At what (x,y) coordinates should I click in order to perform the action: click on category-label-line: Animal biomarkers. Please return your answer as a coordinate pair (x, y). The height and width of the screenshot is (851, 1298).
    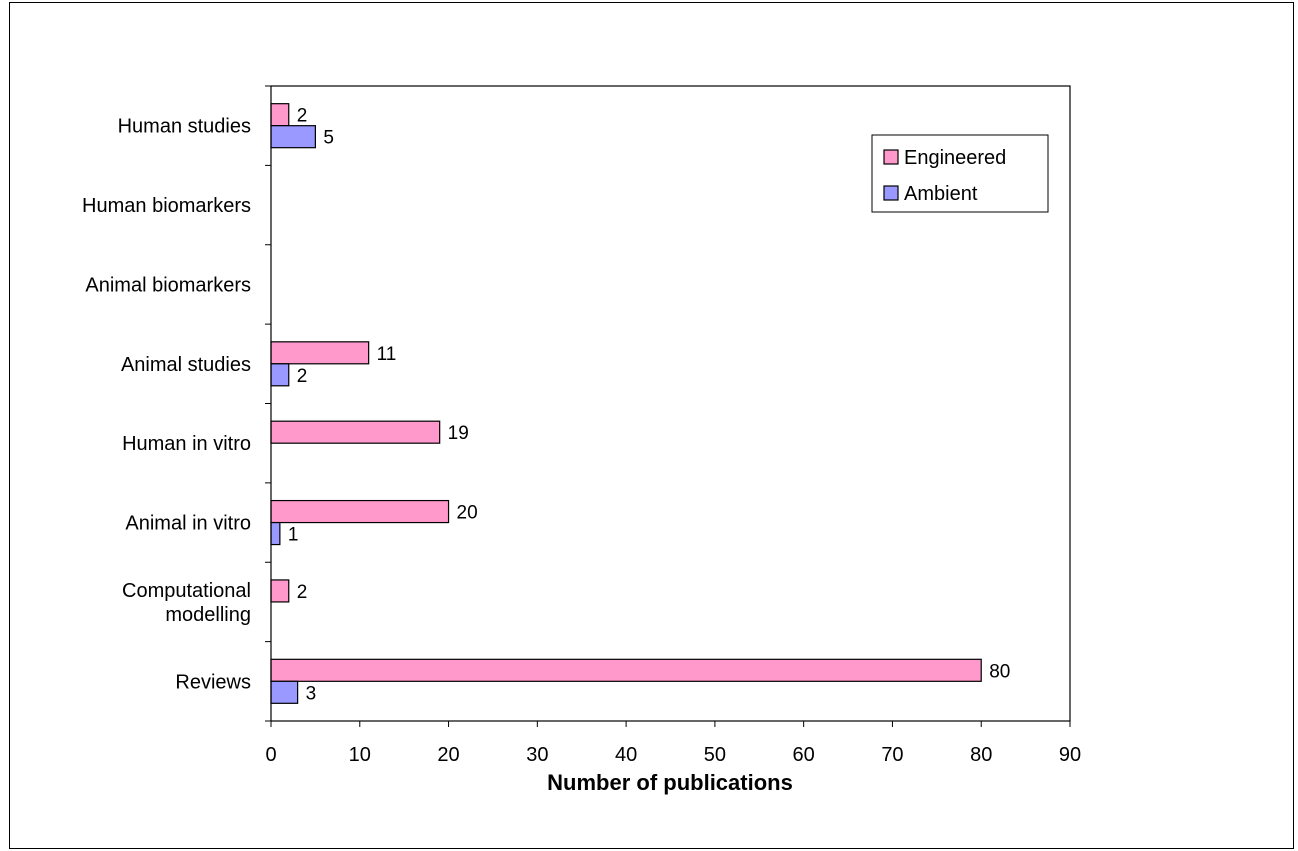
    Looking at the image, I should click on (168, 285).